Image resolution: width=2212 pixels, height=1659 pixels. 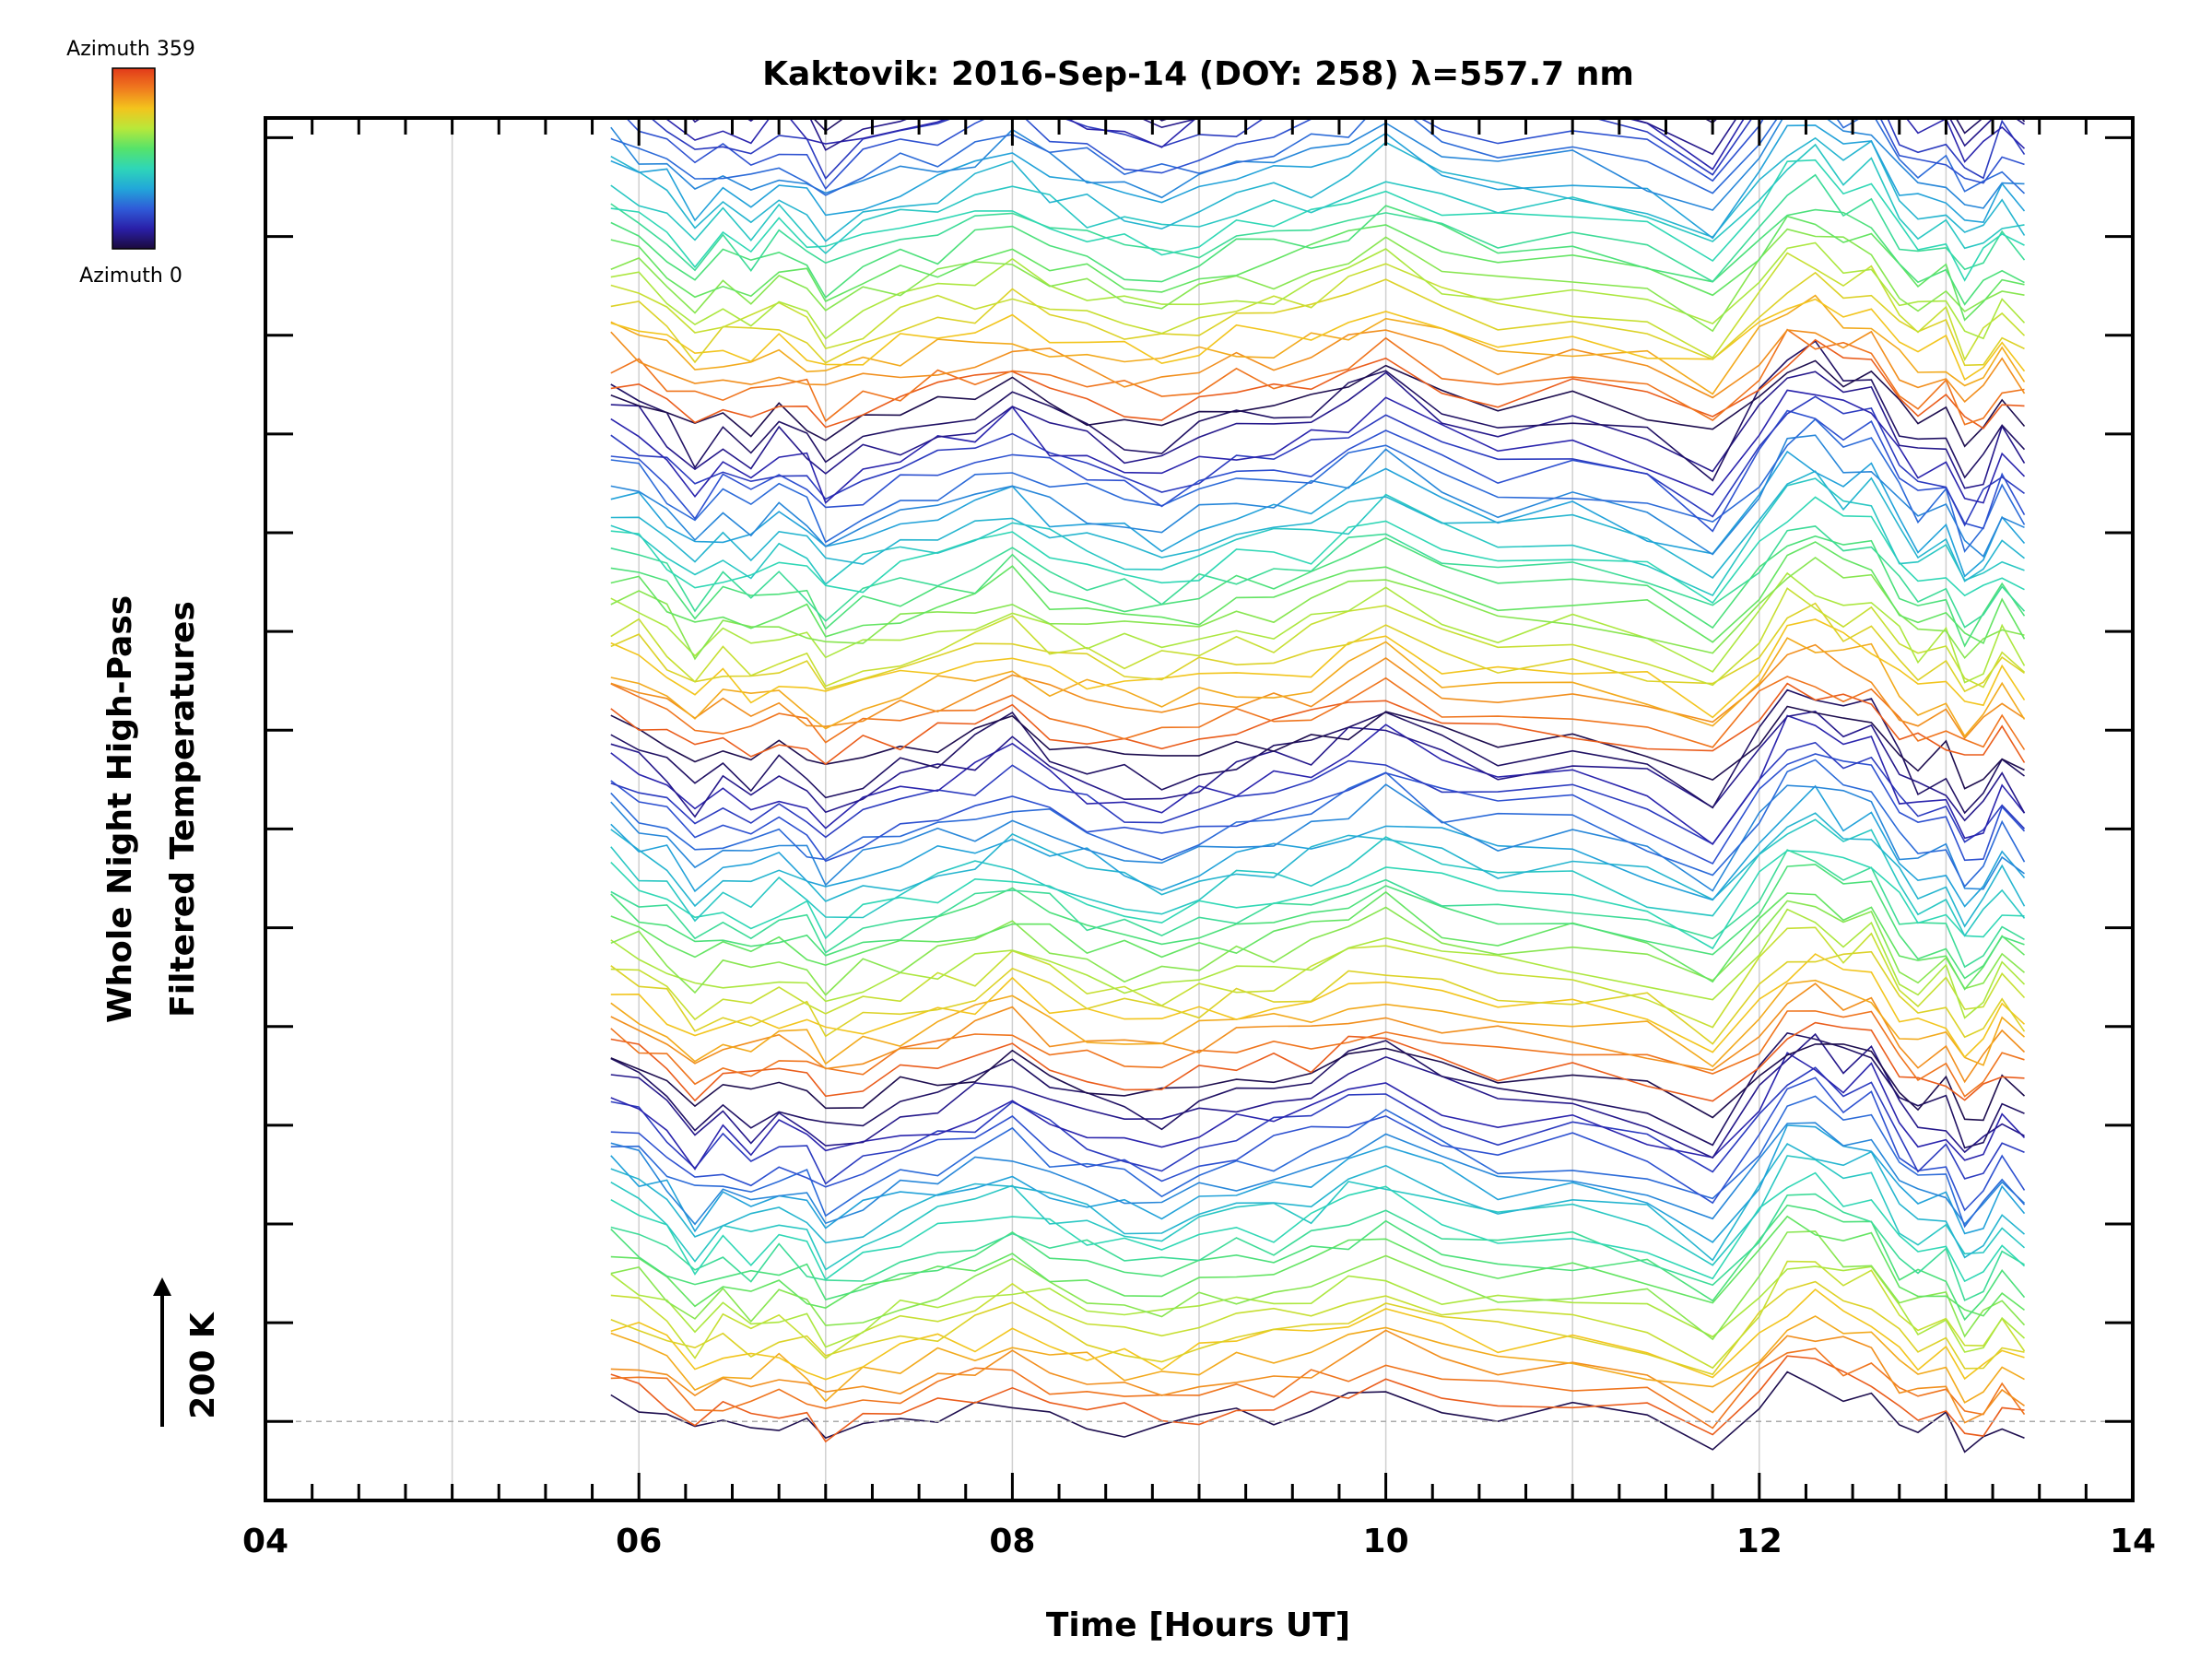 What do you see at coordinates (203, 1365) in the screenshot?
I see `scale-bar-label: 200 K` at bounding box center [203, 1365].